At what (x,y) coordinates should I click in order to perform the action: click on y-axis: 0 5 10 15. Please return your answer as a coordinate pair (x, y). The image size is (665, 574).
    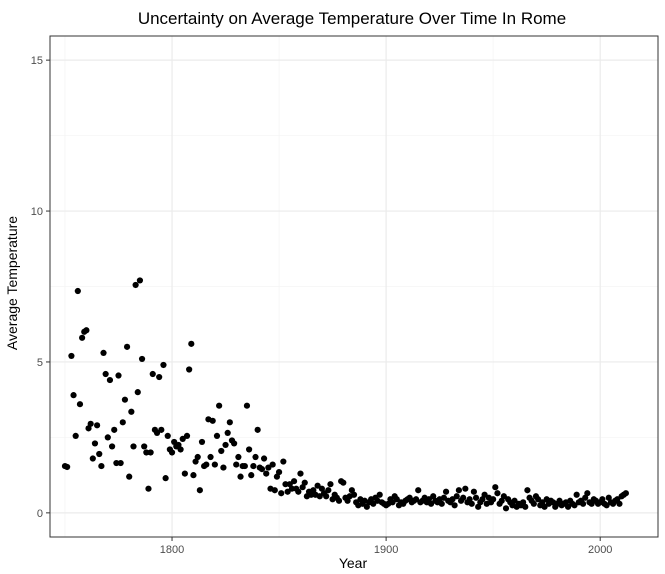
    Looking at the image, I should click on (40, 287).